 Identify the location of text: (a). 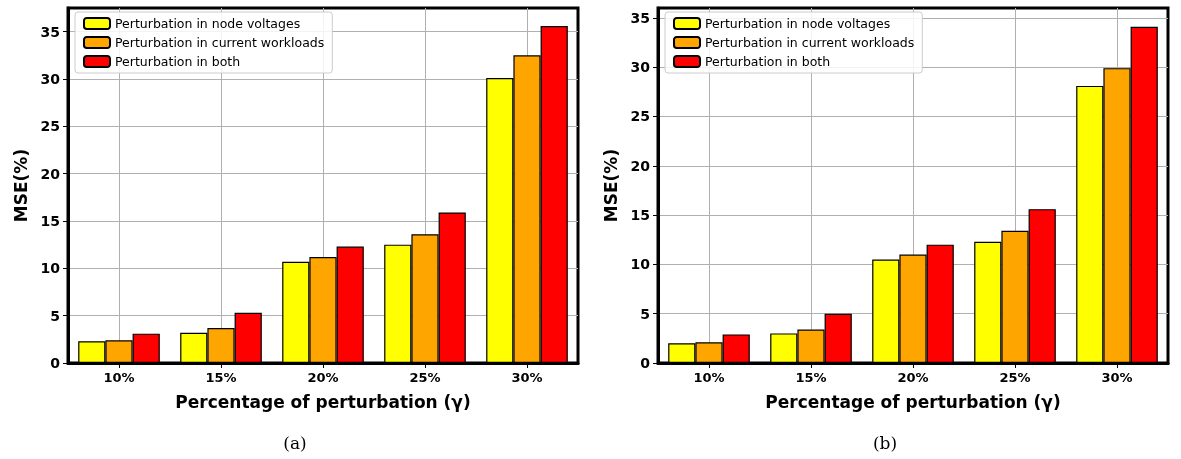
(295, 442).